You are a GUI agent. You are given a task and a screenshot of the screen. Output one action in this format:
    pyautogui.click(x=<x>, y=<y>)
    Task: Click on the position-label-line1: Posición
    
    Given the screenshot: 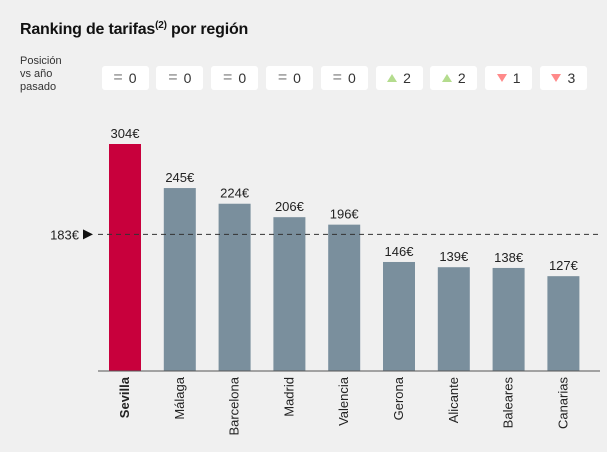 What is the action you would take?
    pyautogui.click(x=41, y=61)
    